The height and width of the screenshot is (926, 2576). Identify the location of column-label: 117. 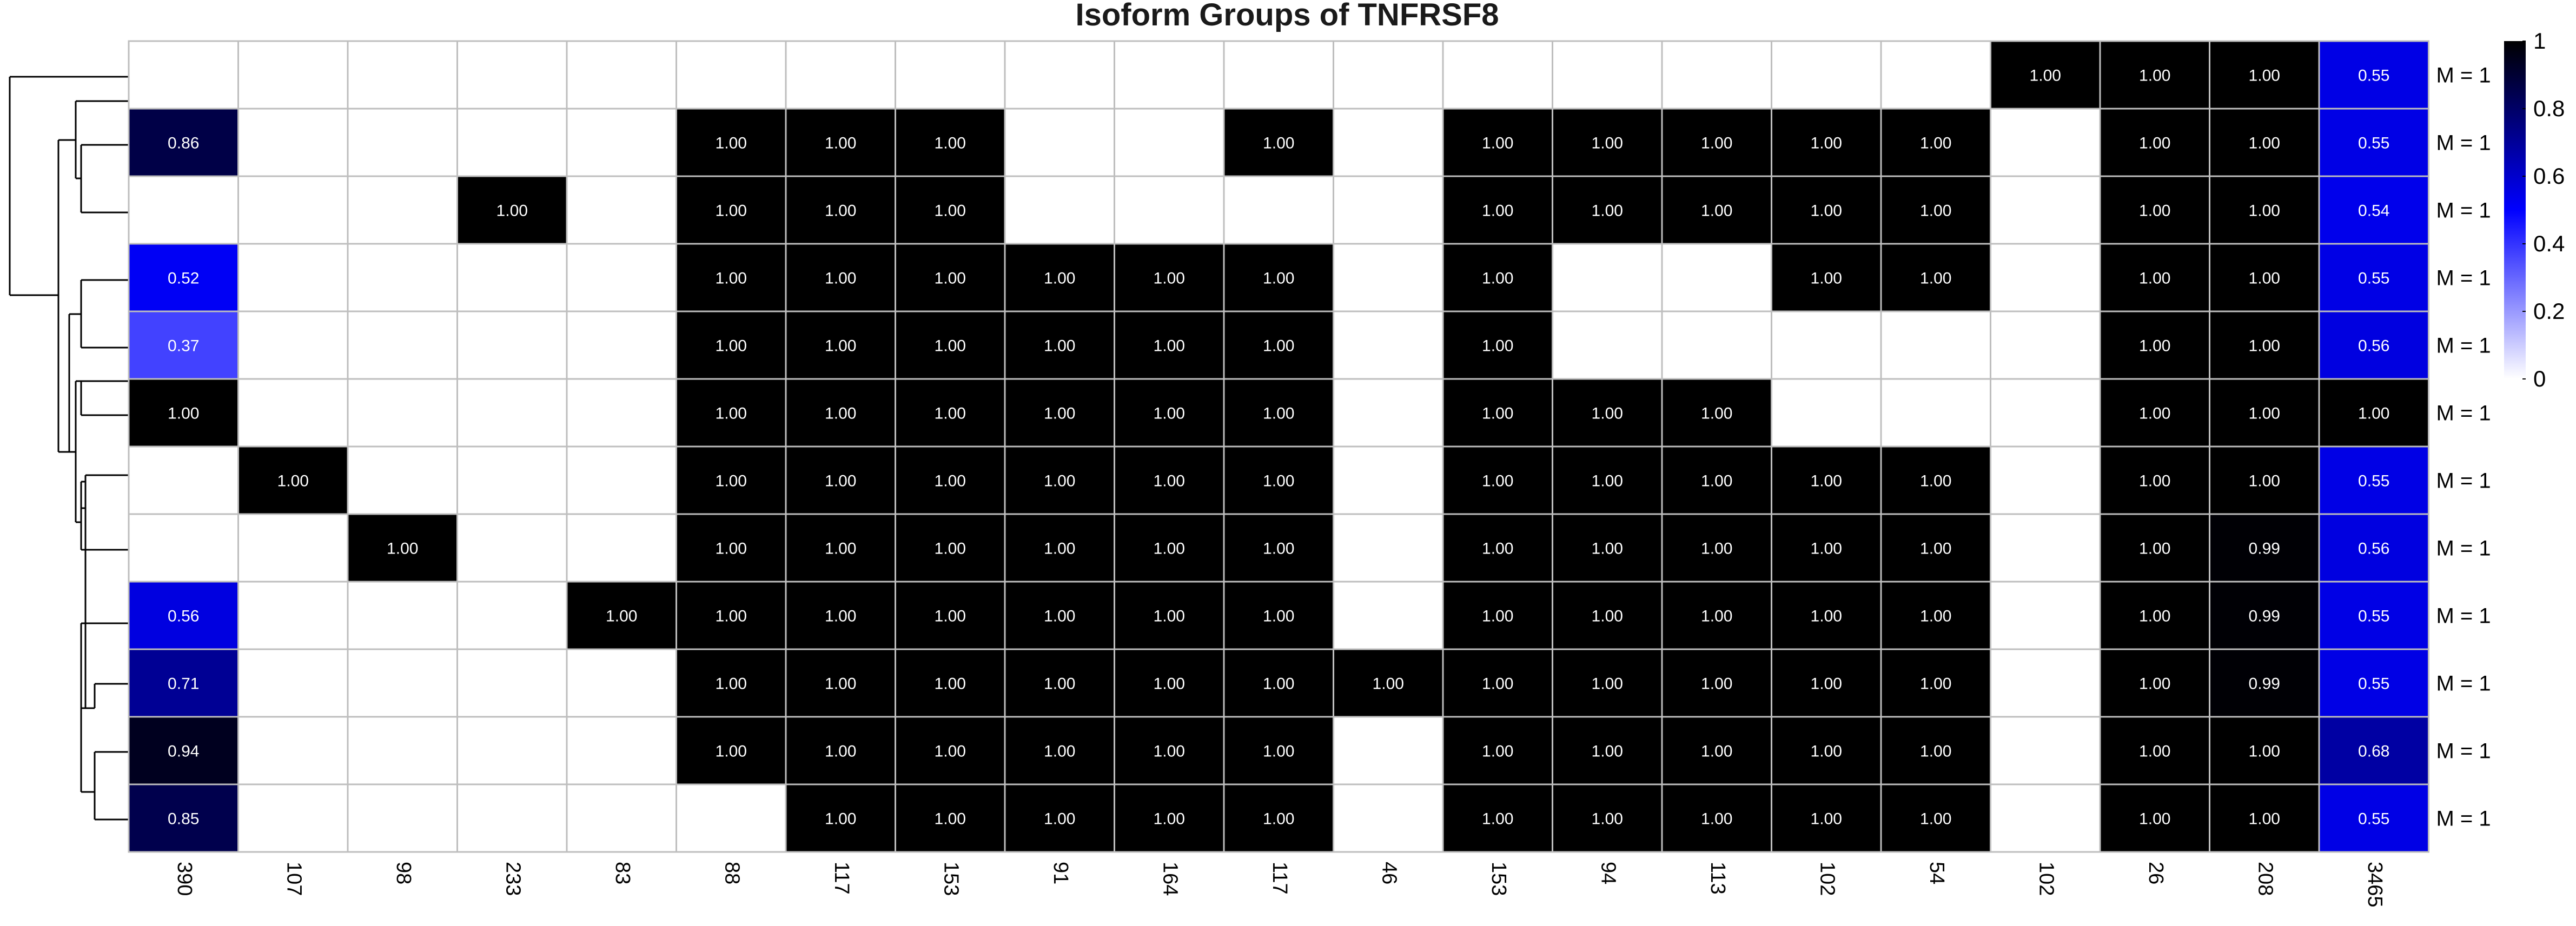
(1280, 878).